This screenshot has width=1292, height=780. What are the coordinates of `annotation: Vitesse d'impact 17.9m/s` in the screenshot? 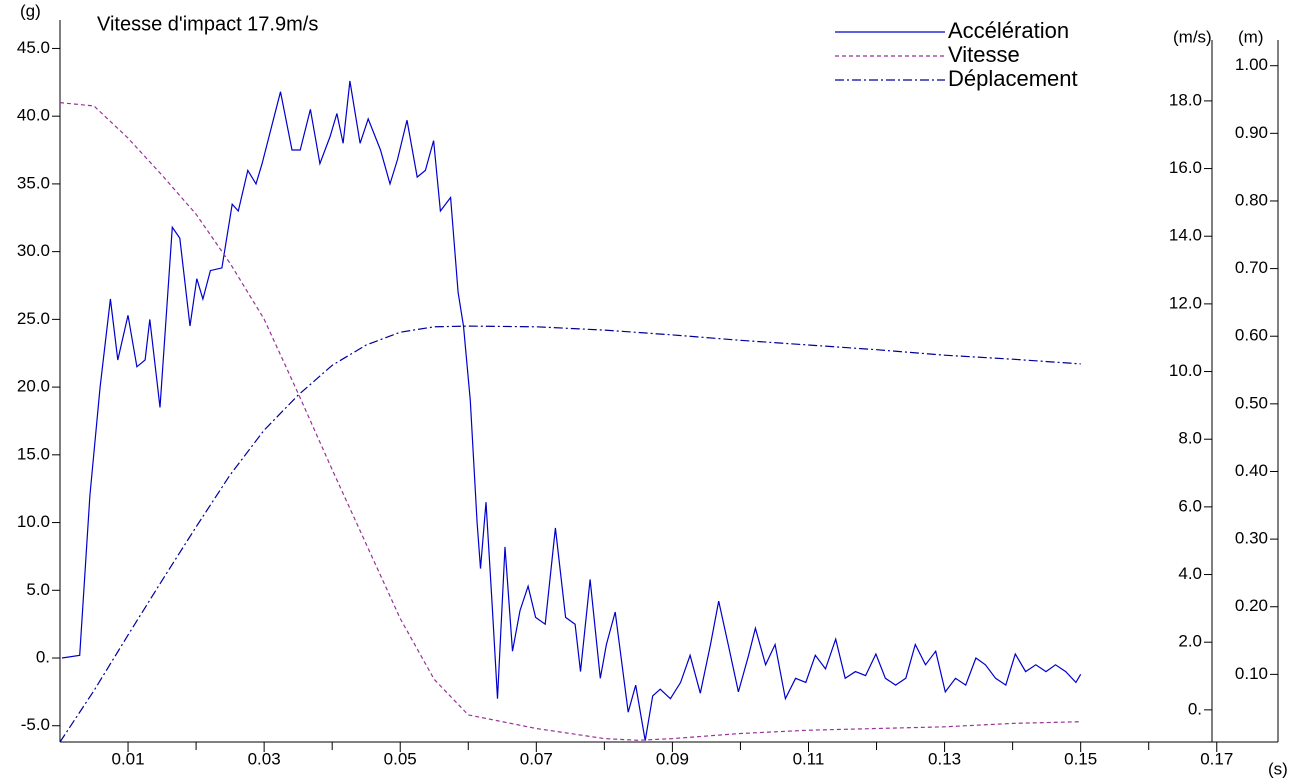 It's located at (207, 24).